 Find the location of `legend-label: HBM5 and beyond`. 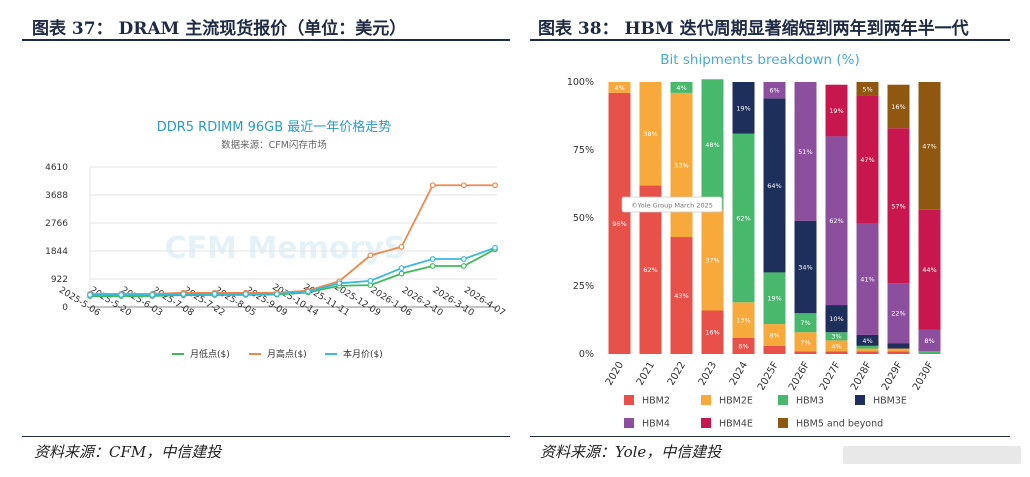

legend-label: HBM5 and beyond is located at coordinates (839, 424).